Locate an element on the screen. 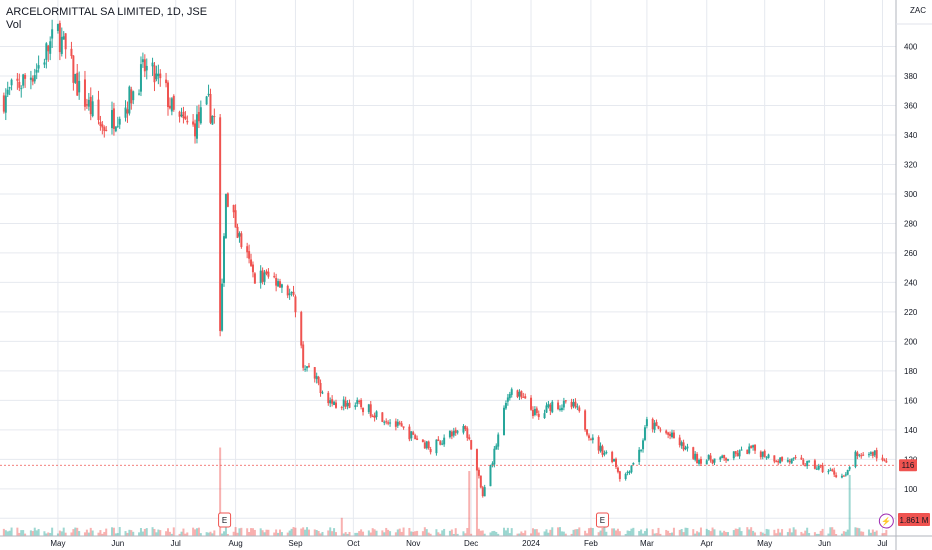 The width and height of the screenshot is (932, 550). last-volume-marker is located at coordinates (914, 519).